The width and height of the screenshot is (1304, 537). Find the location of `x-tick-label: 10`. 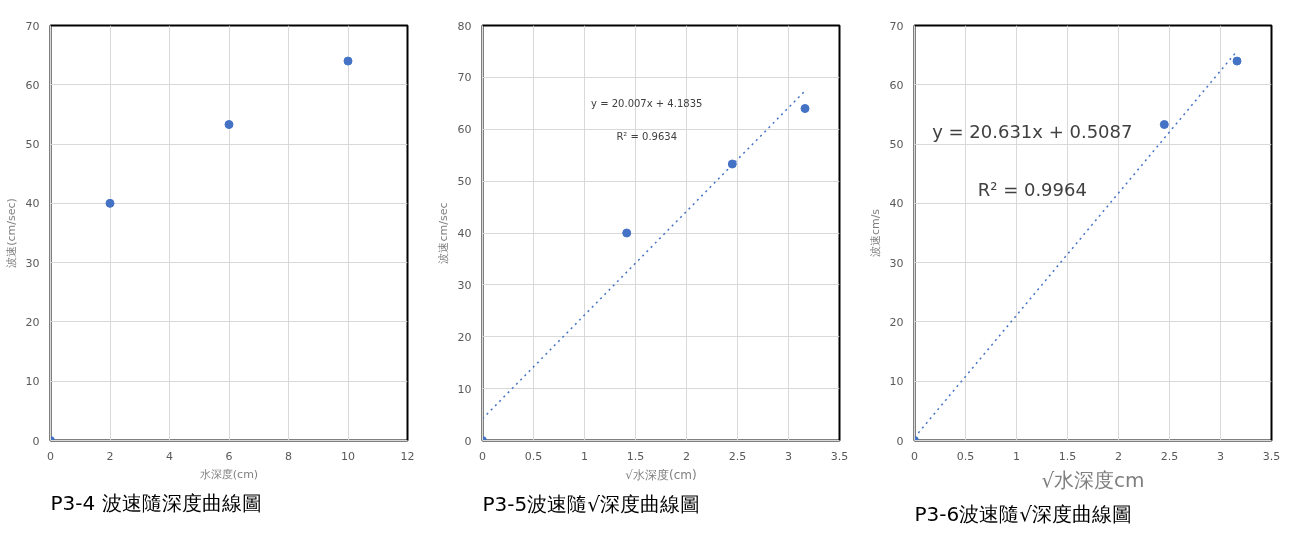

x-tick-label: 10 is located at coordinates (348, 456).